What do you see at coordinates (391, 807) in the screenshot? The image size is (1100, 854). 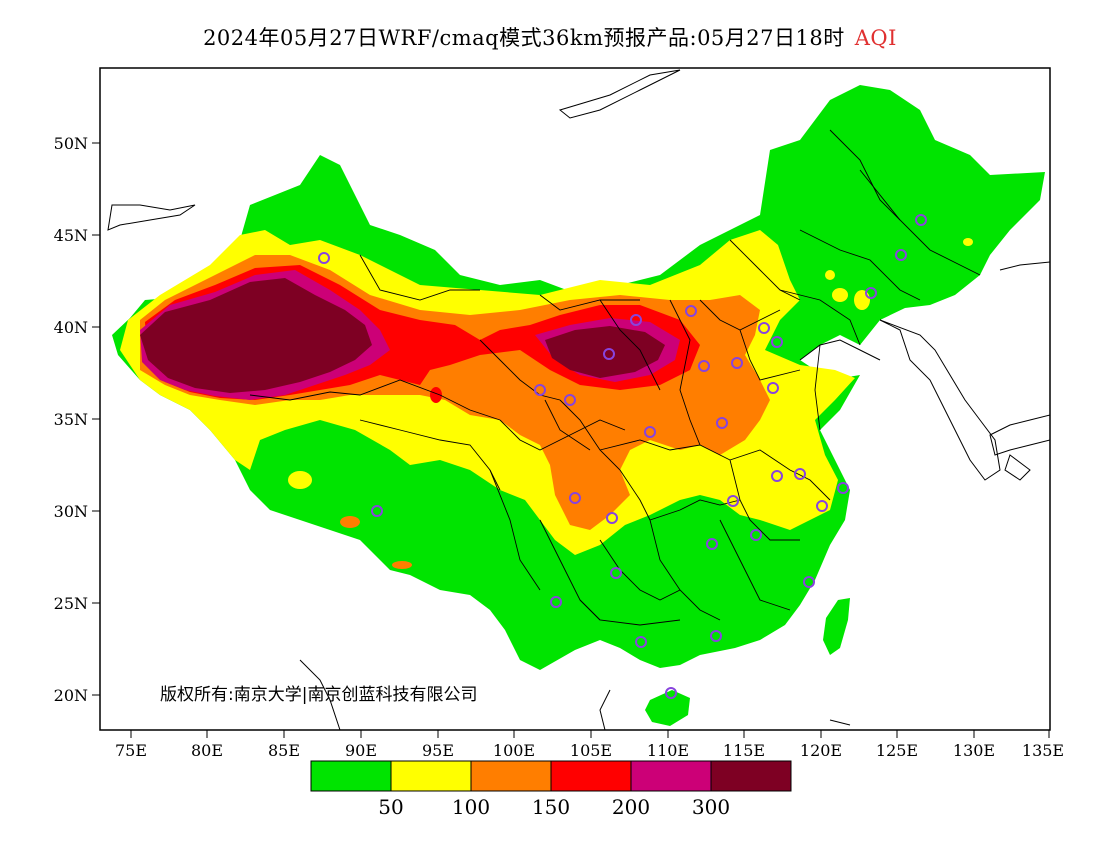 I see `legend-label: 50` at bounding box center [391, 807].